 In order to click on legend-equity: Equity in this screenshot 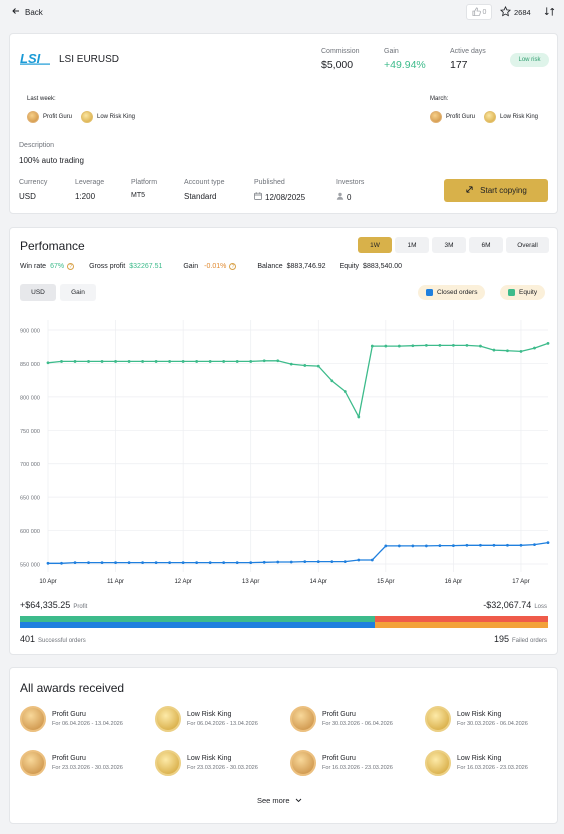, I will do `click(523, 292)`.